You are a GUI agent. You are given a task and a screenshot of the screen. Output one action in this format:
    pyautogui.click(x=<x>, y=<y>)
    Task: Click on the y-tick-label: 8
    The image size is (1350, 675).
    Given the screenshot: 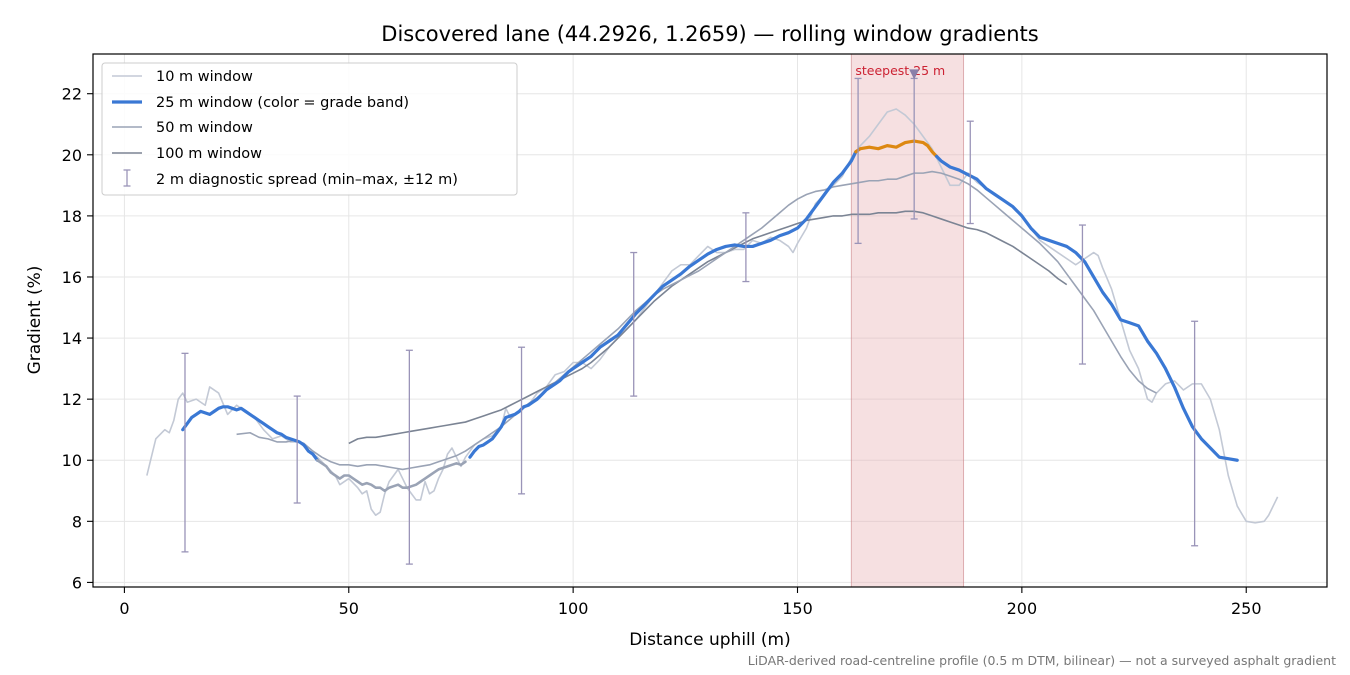 What is the action you would take?
    pyautogui.click(x=77, y=521)
    